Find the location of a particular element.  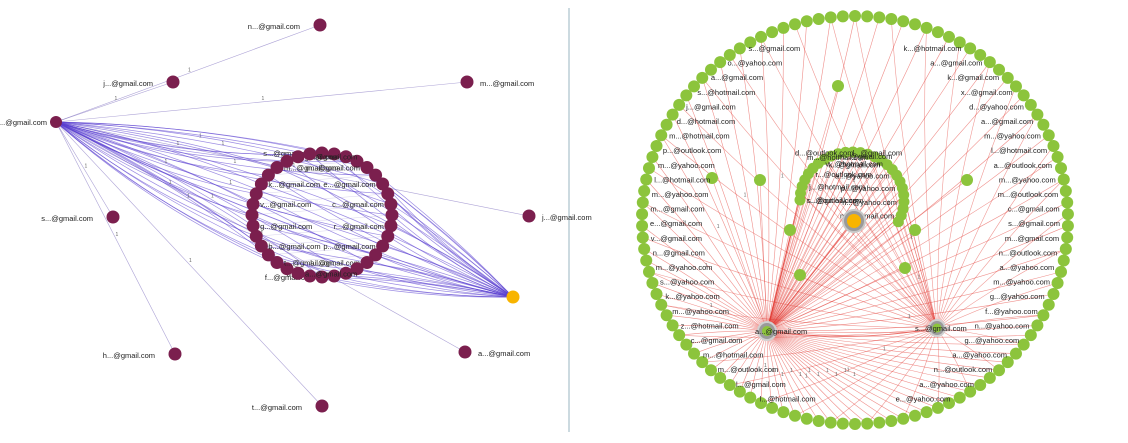

node-label: j...@hotmail.com is located at coordinates (836, 186).